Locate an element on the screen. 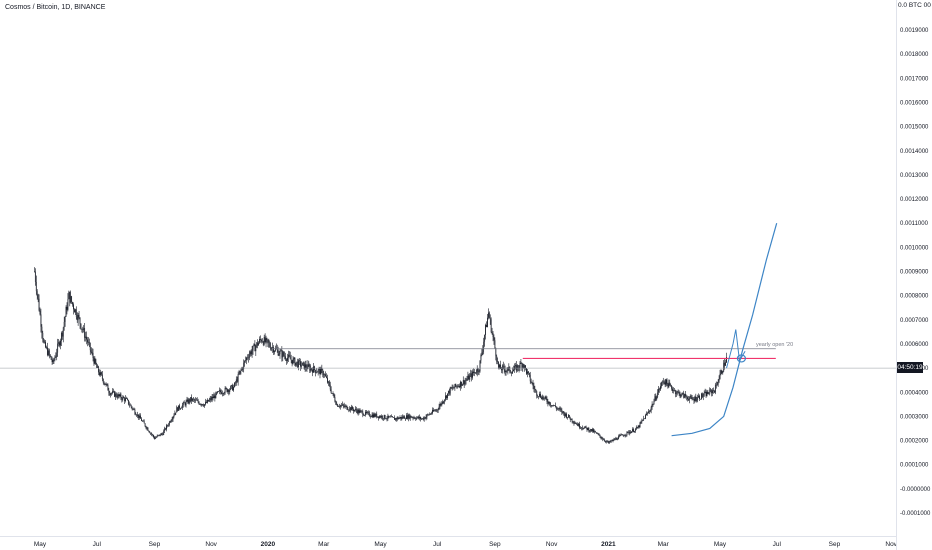 The width and height of the screenshot is (932, 550). y-tick-label: 0.0006000 is located at coordinates (914, 345).